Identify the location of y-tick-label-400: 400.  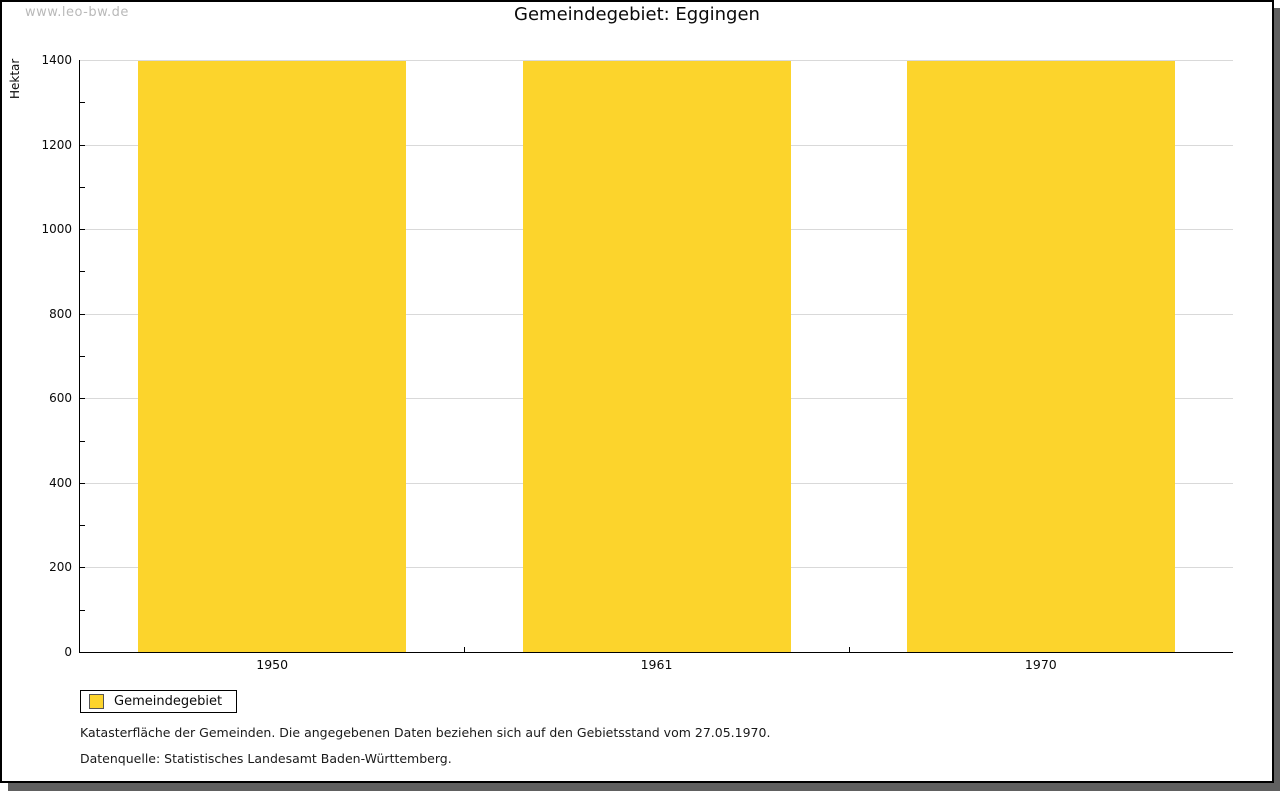
(60, 482).